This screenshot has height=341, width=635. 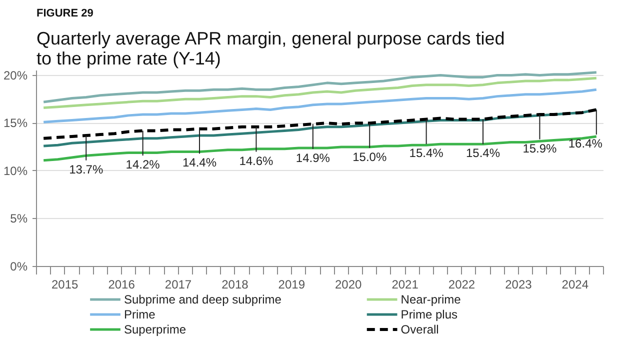 I want to click on data-label: 13.7%, so click(x=86, y=169).